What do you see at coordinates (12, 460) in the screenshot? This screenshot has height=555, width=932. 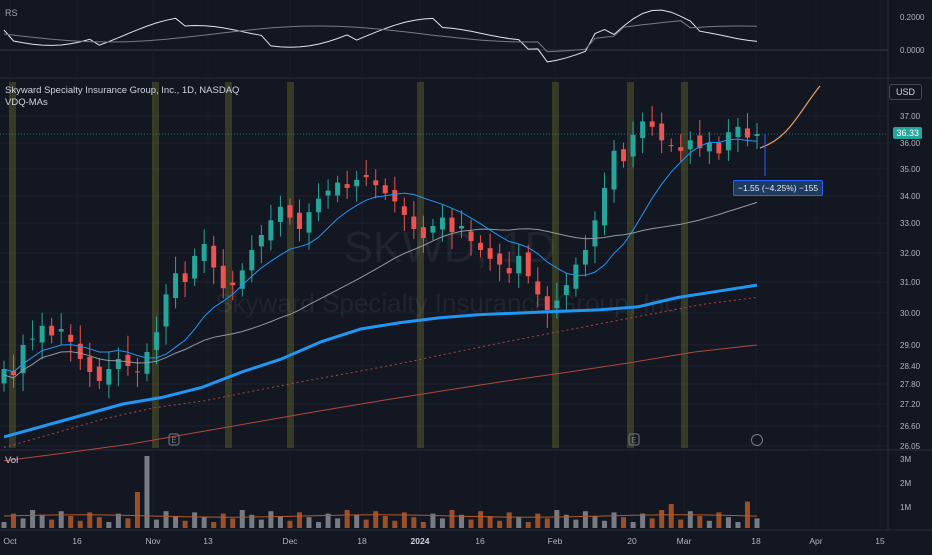 I see `volume-label: Vol` at bounding box center [12, 460].